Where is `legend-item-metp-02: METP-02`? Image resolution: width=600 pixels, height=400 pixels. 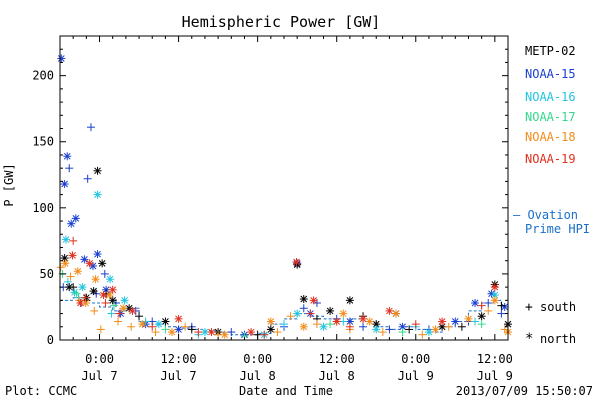 legend-item-metp-02: METP-02 is located at coordinates (550, 51).